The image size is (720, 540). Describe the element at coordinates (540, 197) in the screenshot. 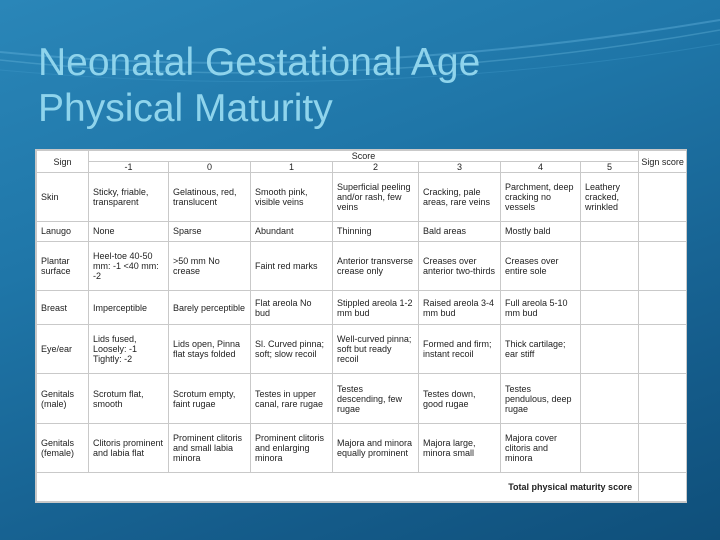

I see `score-cell: Parchment, deep cracking no vessels` at that location.